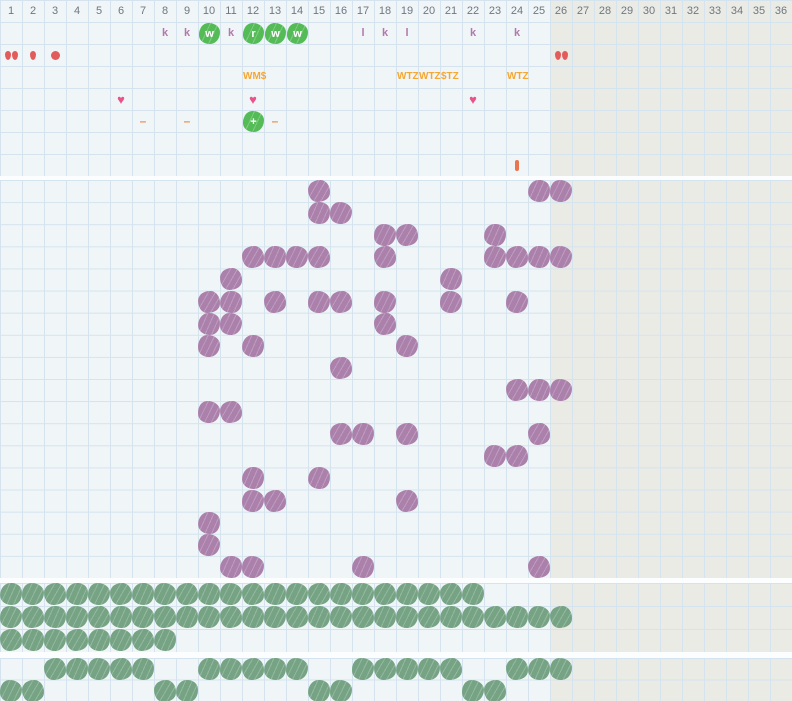 The width and height of the screenshot is (792, 701). Describe the element at coordinates (55, 55) in the screenshot. I see `dot-icon` at that location.